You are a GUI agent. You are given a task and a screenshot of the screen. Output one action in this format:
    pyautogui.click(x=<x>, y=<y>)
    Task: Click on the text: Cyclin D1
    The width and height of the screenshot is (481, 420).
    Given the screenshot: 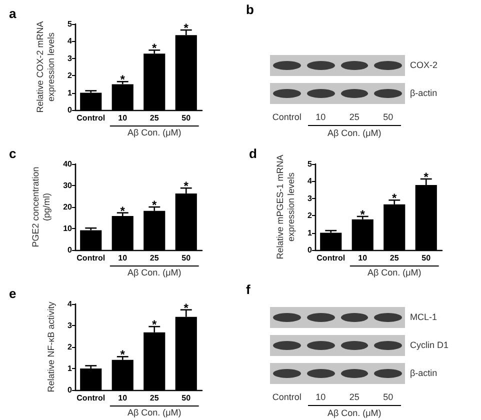 What is the action you would take?
    pyautogui.click(x=429, y=345)
    